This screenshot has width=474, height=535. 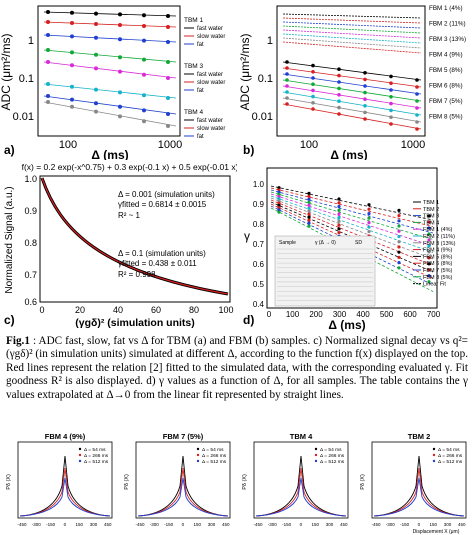 What do you see at coordinates (450, 462) in the screenshot?
I see `bottom-plot-legend-item: Δ = 512 ms` at bounding box center [450, 462].